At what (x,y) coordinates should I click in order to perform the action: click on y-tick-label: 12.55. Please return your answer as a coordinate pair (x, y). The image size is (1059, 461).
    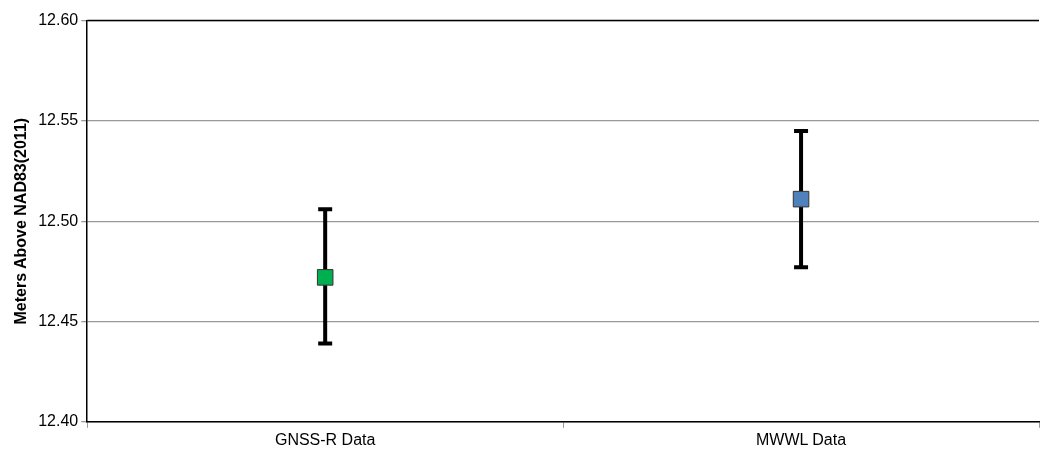
    Looking at the image, I should click on (58, 120).